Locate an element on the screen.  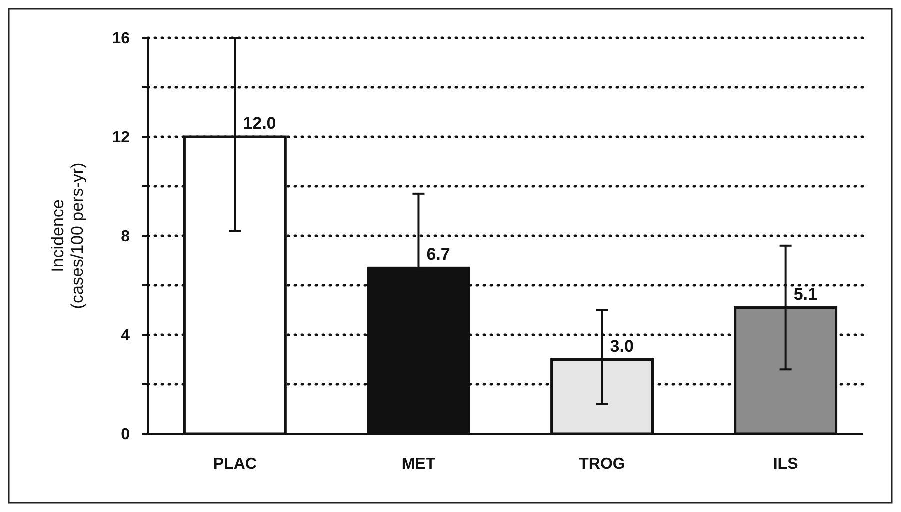
data-label: 6.7 is located at coordinates (438, 254).